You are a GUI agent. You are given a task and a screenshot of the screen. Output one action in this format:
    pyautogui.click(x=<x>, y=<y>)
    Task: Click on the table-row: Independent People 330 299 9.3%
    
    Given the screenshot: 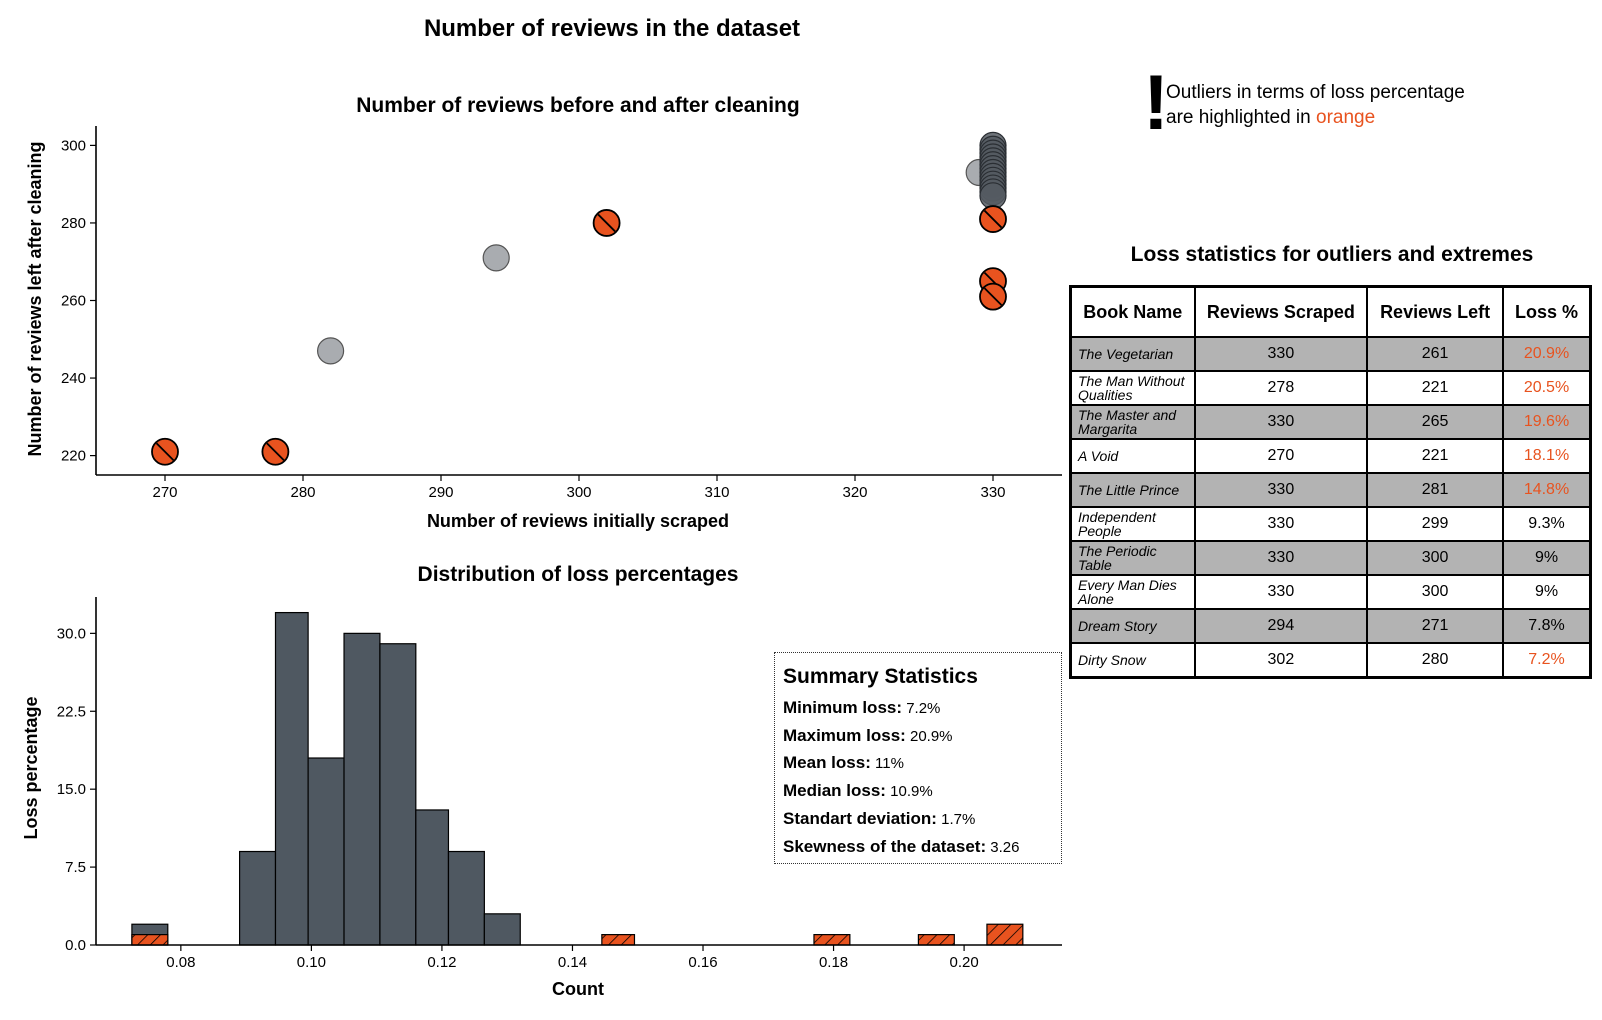 What is the action you would take?
    pyautogui.click(x=1330, y=524)
    